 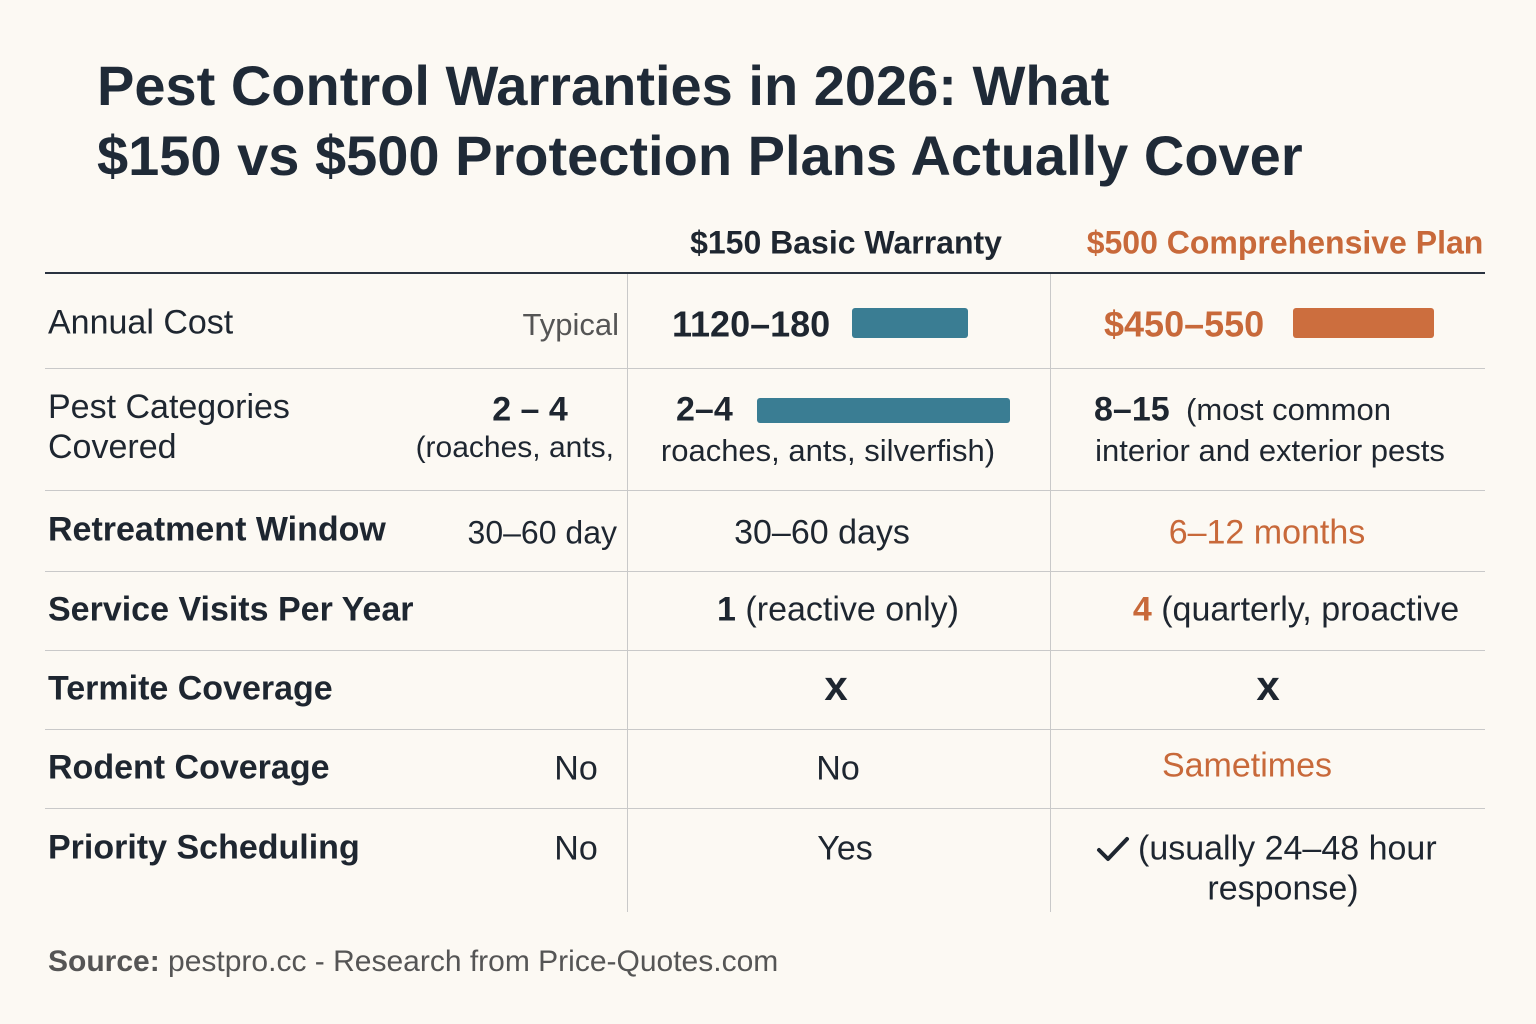 What do you see at coordinates (1142, 609) in the screenshot?
I see `comprehensive-value: 4` at bounding box center [1142, 609].